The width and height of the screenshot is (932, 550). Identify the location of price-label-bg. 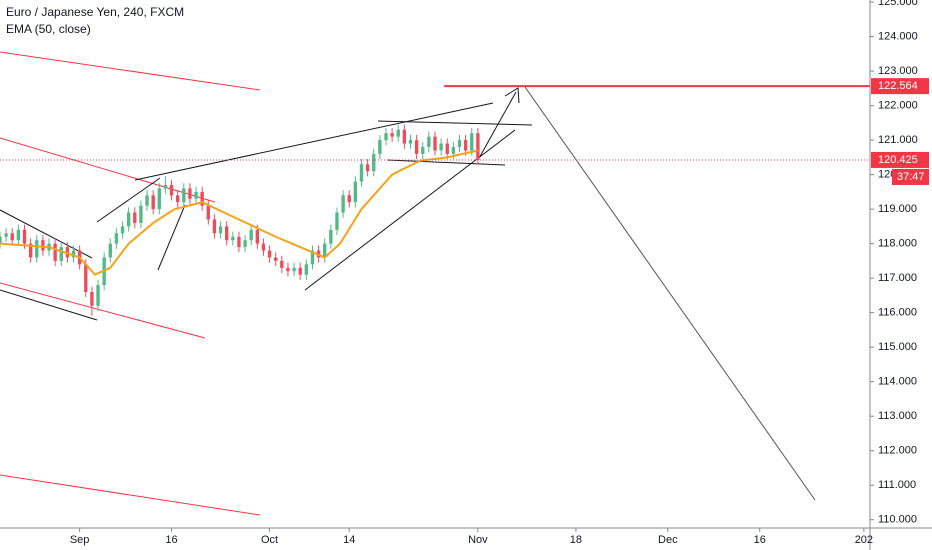
(900, 86).